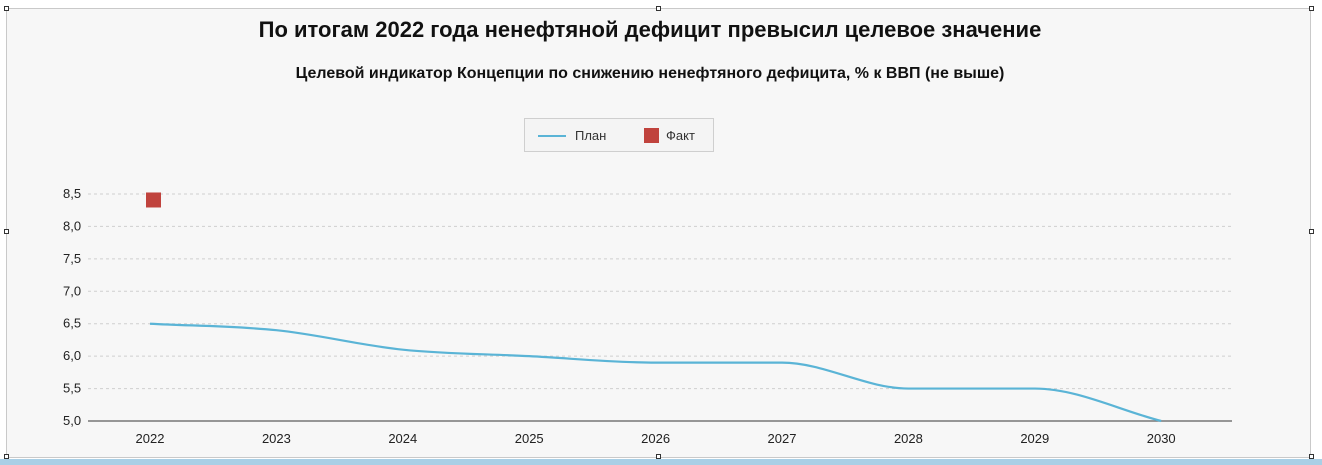 The image size is (1322, 465). Describe the element at coordinates (72, 290) in the screenshot. I see `y-tick-label: 7,0` at that location.